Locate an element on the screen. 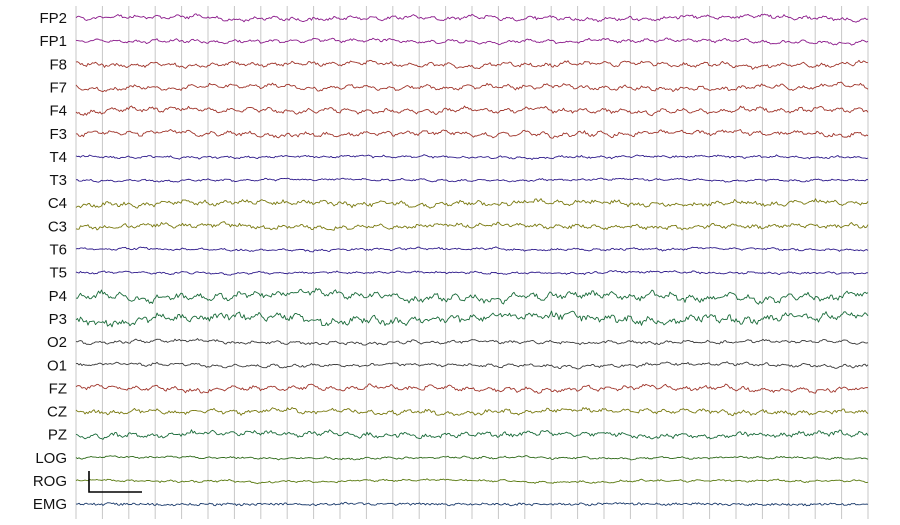 The height and width of the screenshot is (525, 900). channel-label-f3: F3 is located at coordinates (58, 134).